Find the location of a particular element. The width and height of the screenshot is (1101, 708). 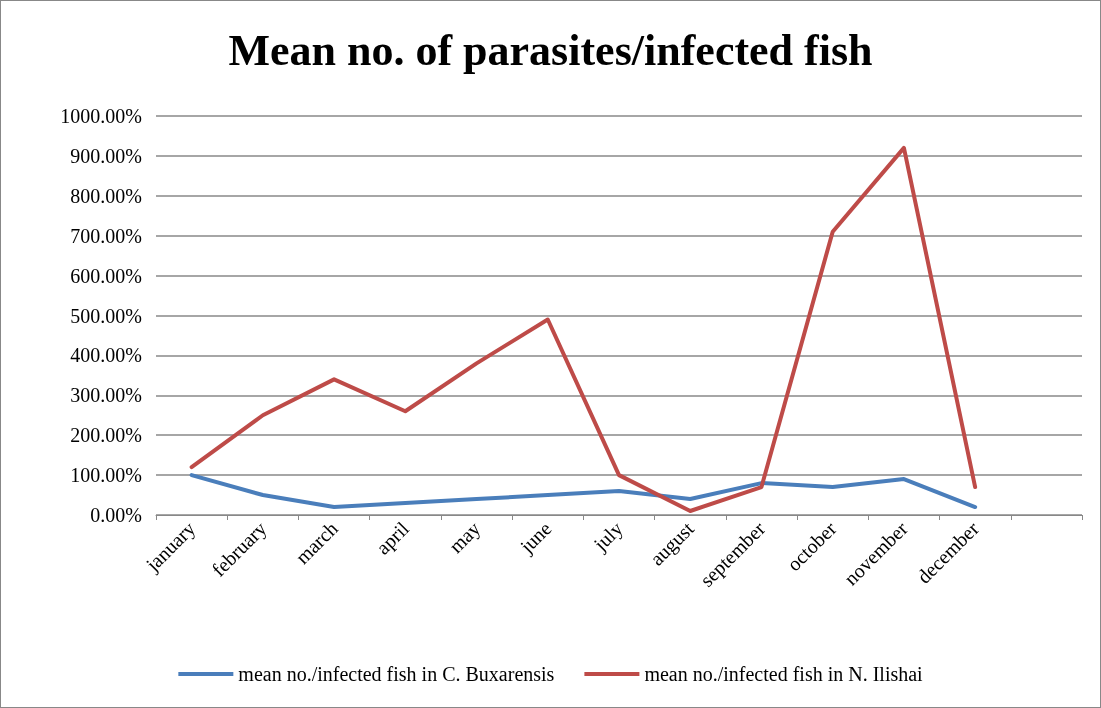

y-tick-label: 600.00% is located at coordinates (106, 275).